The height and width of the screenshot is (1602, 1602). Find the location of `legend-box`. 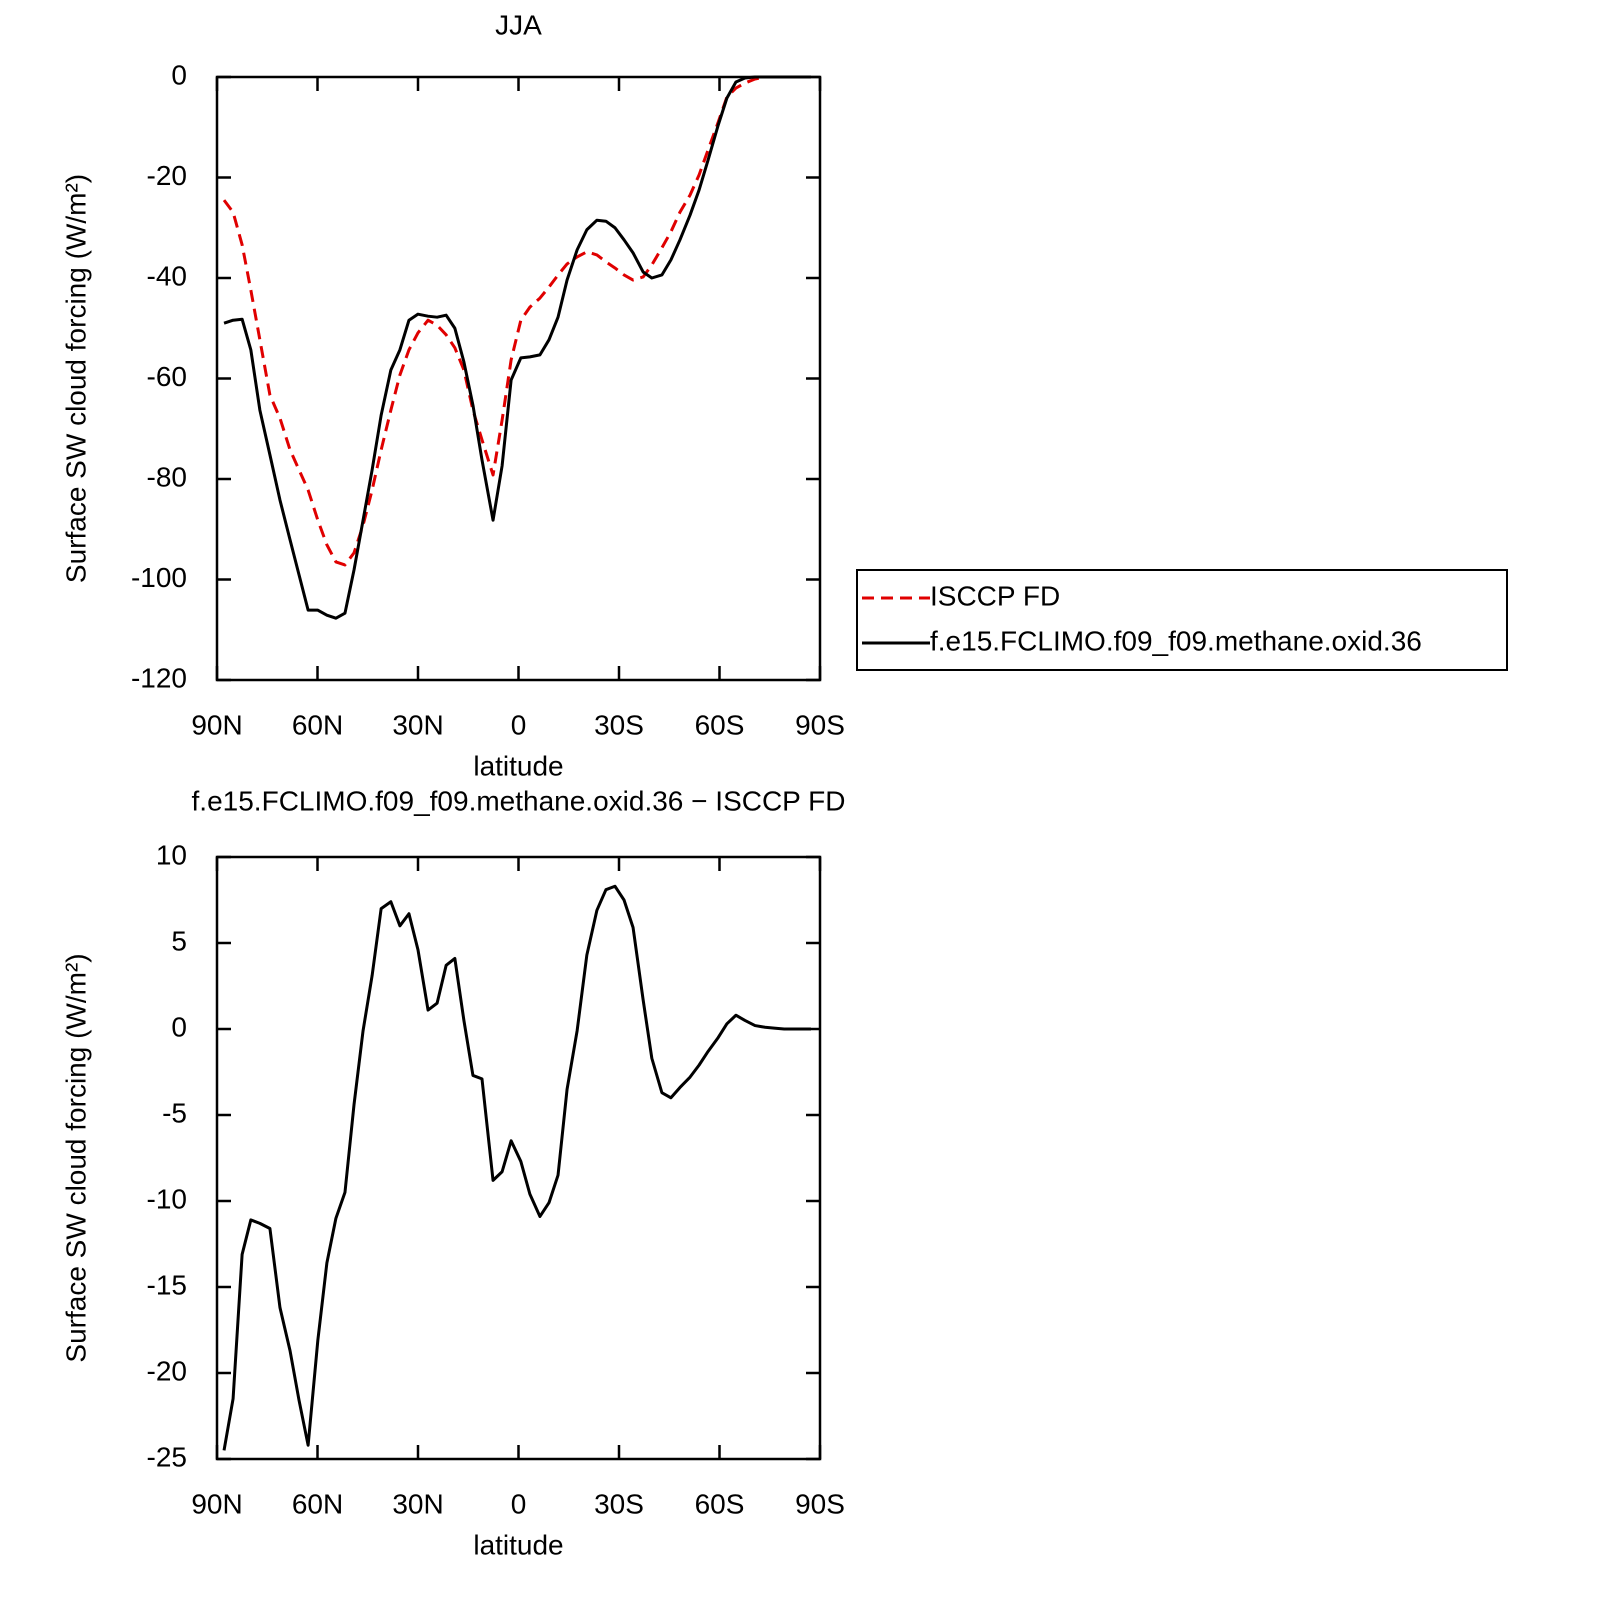

legend-box is located at coordinates (1182, 620).